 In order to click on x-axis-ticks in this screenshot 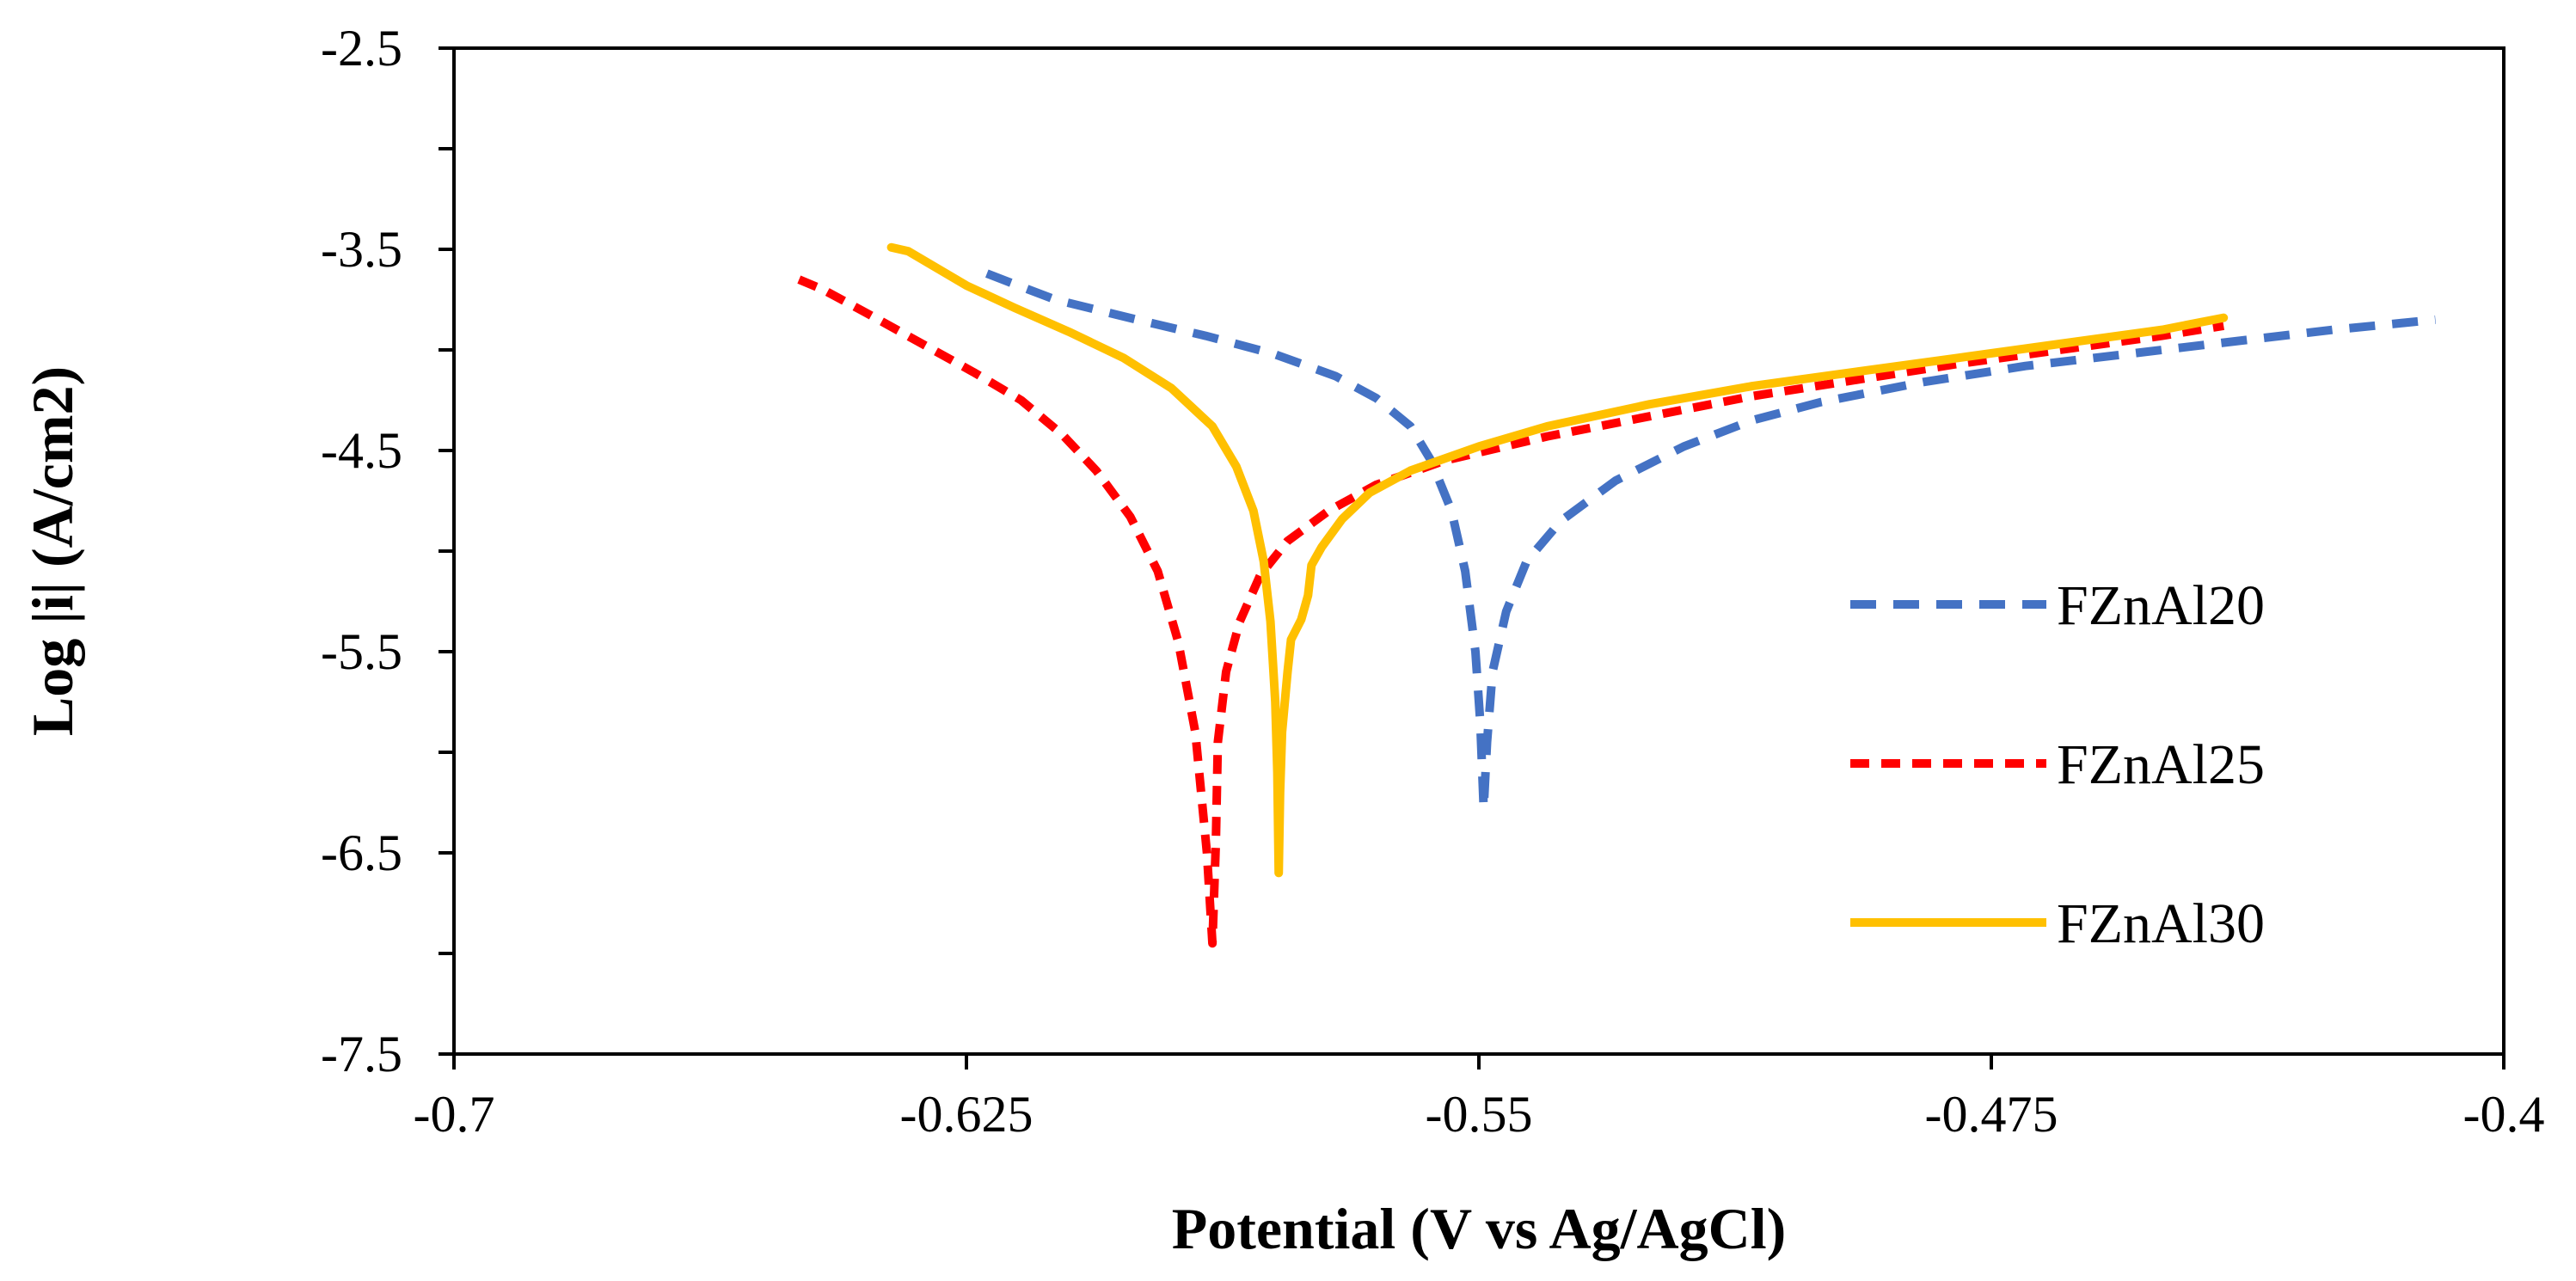, I will do `click(1478, 1062)`.